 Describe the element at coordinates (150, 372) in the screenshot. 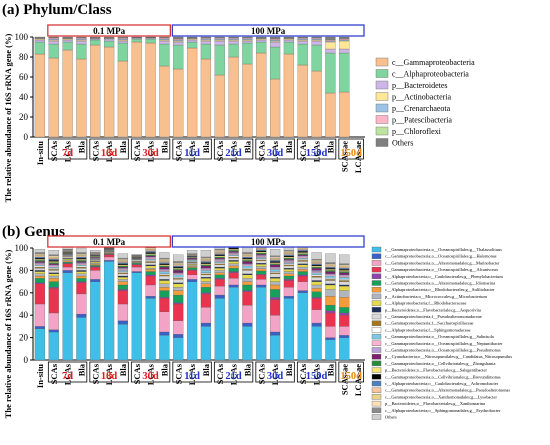

I see `group-box` at that location.